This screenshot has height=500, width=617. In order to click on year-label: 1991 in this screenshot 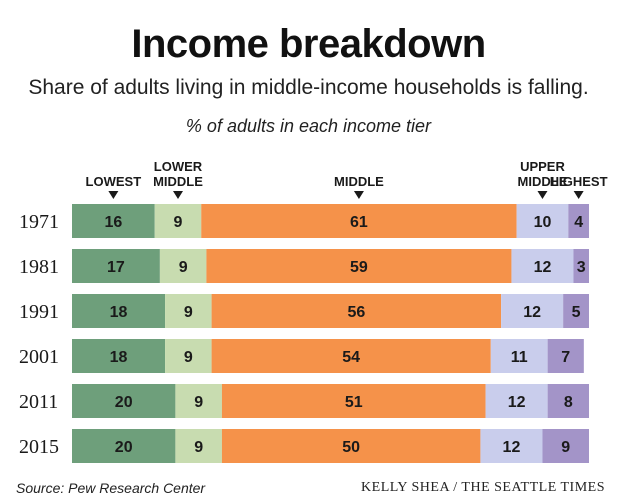, I will do `click(39, 312)`.